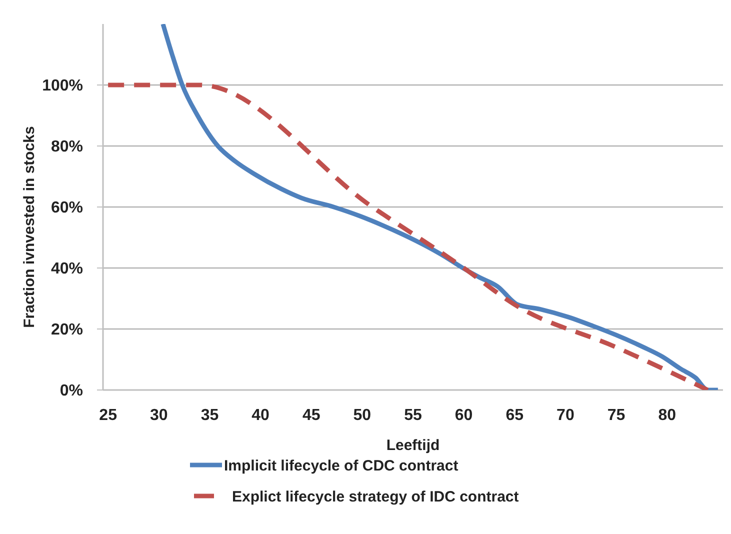 This screenshot has width=731, height=534. I want to click on x-tick-label: 40, so click(261, 415).